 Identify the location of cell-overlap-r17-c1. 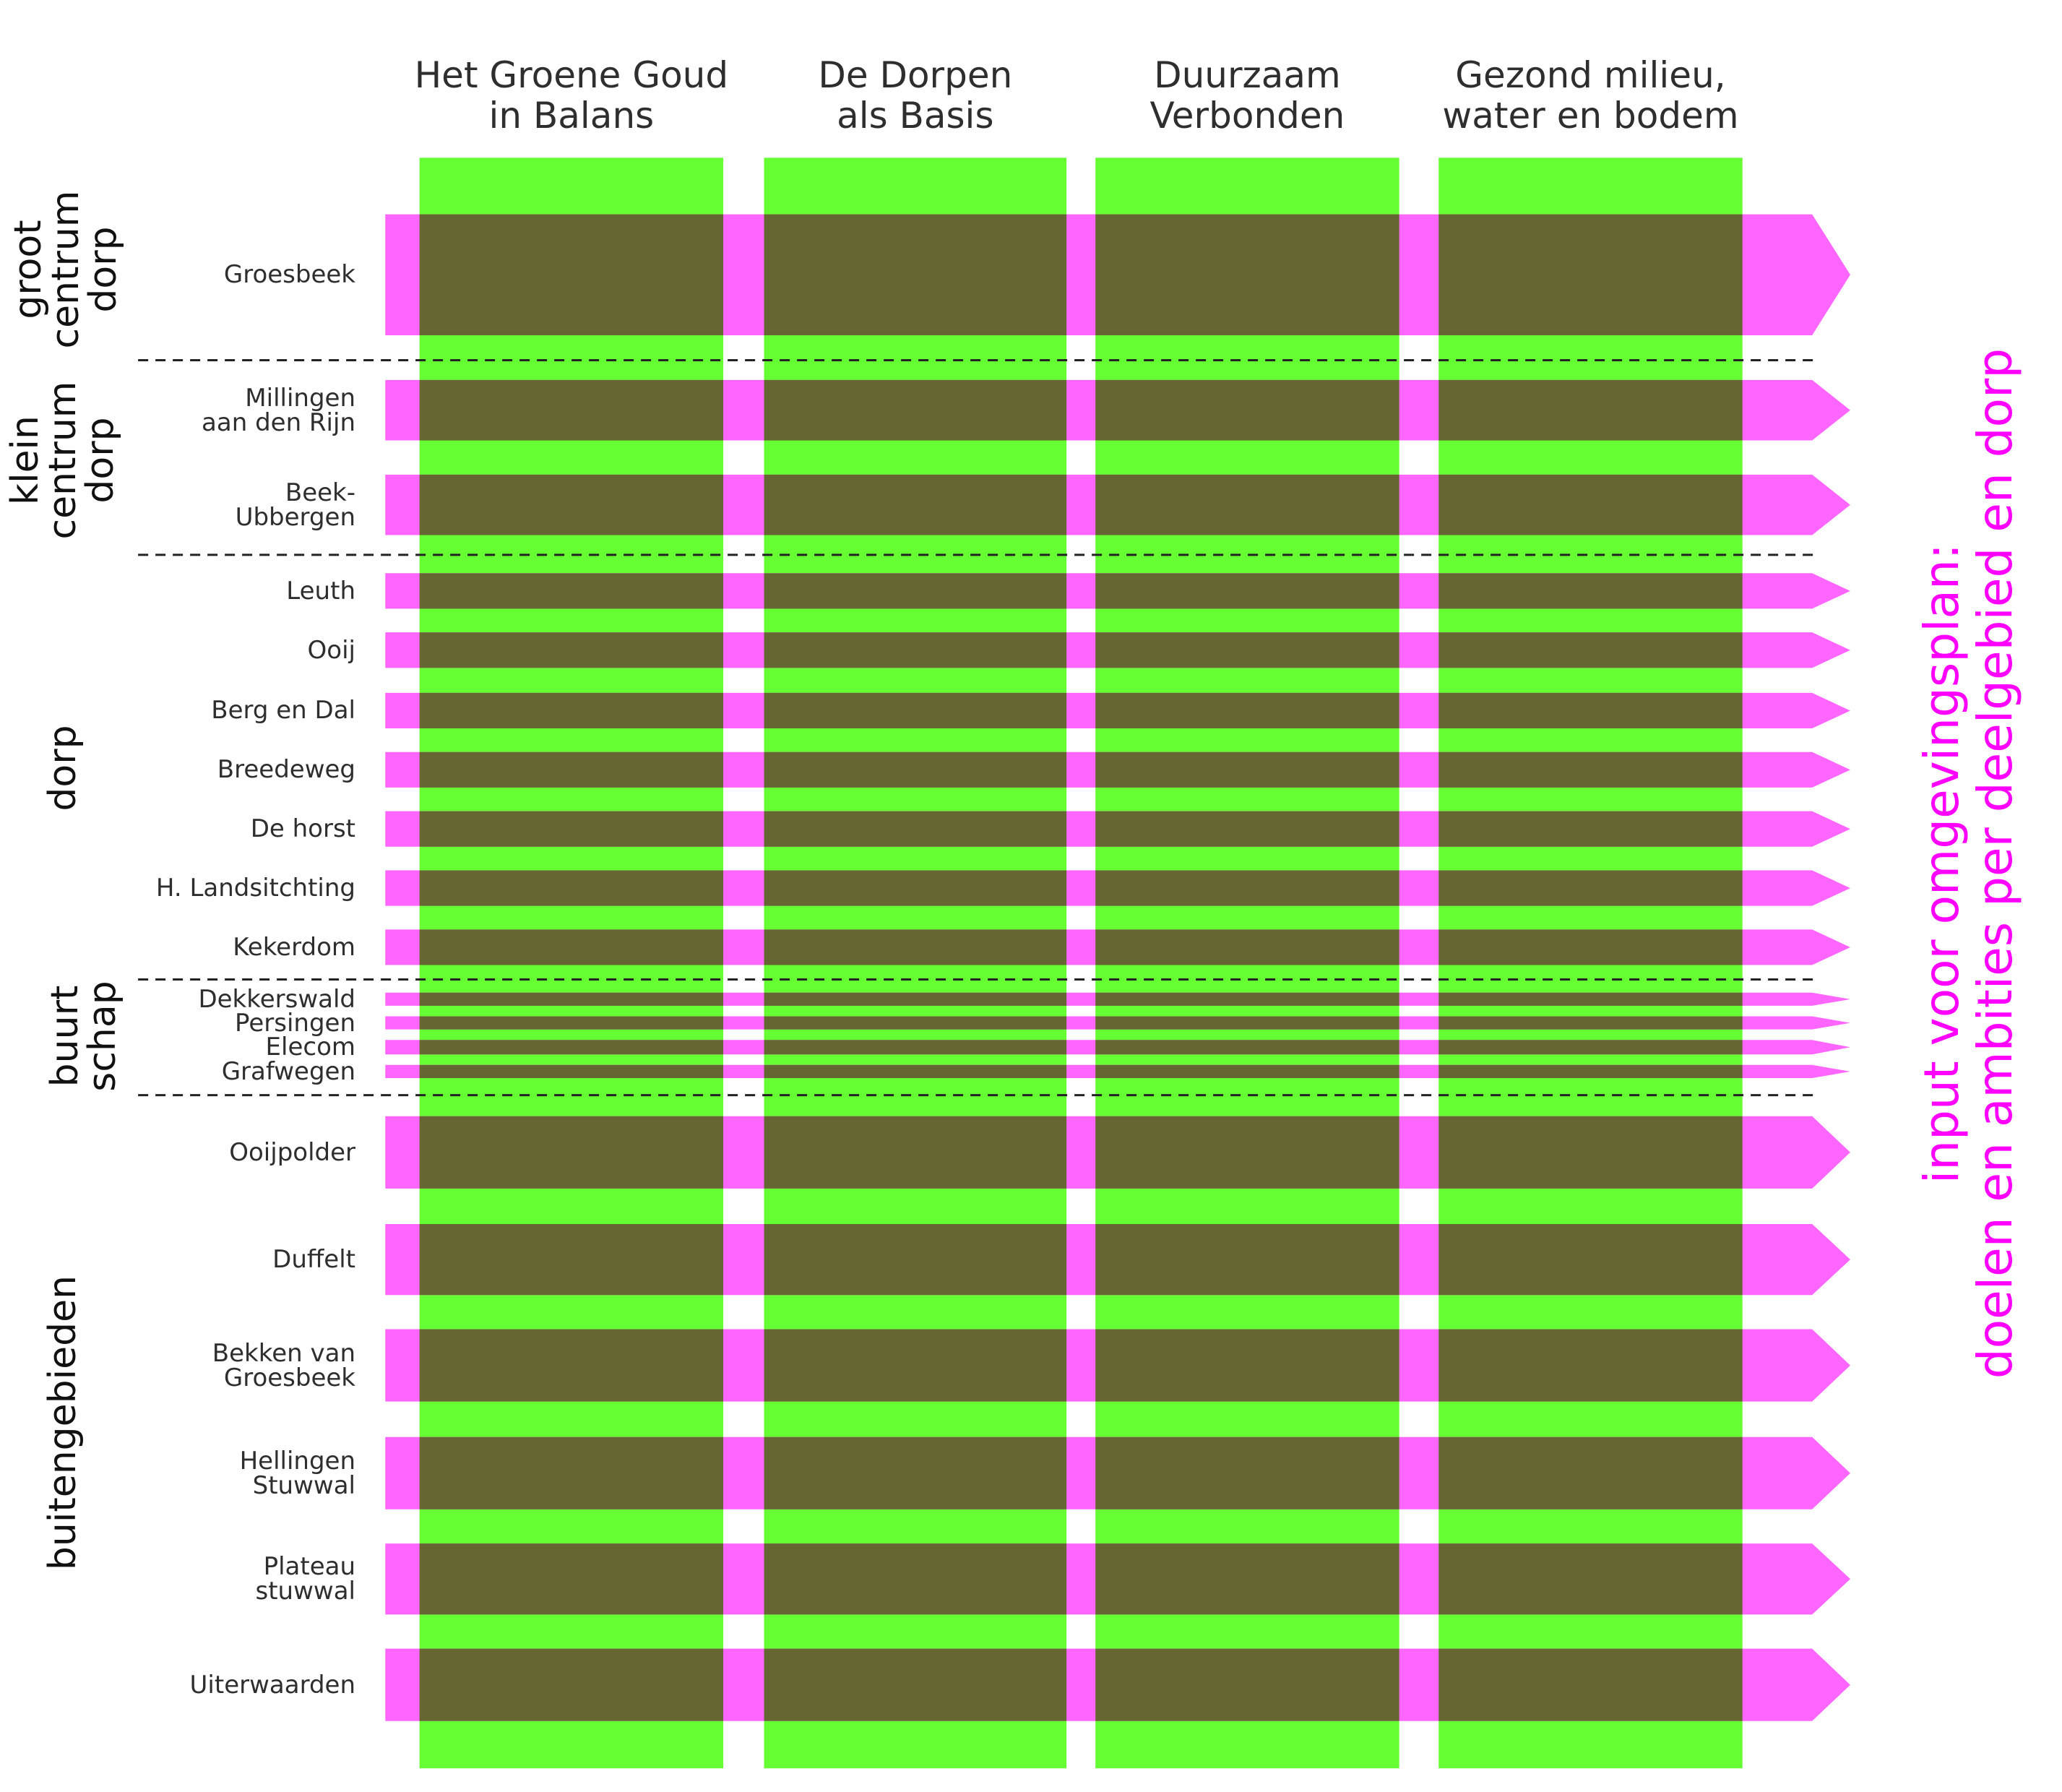
(571, 1365).